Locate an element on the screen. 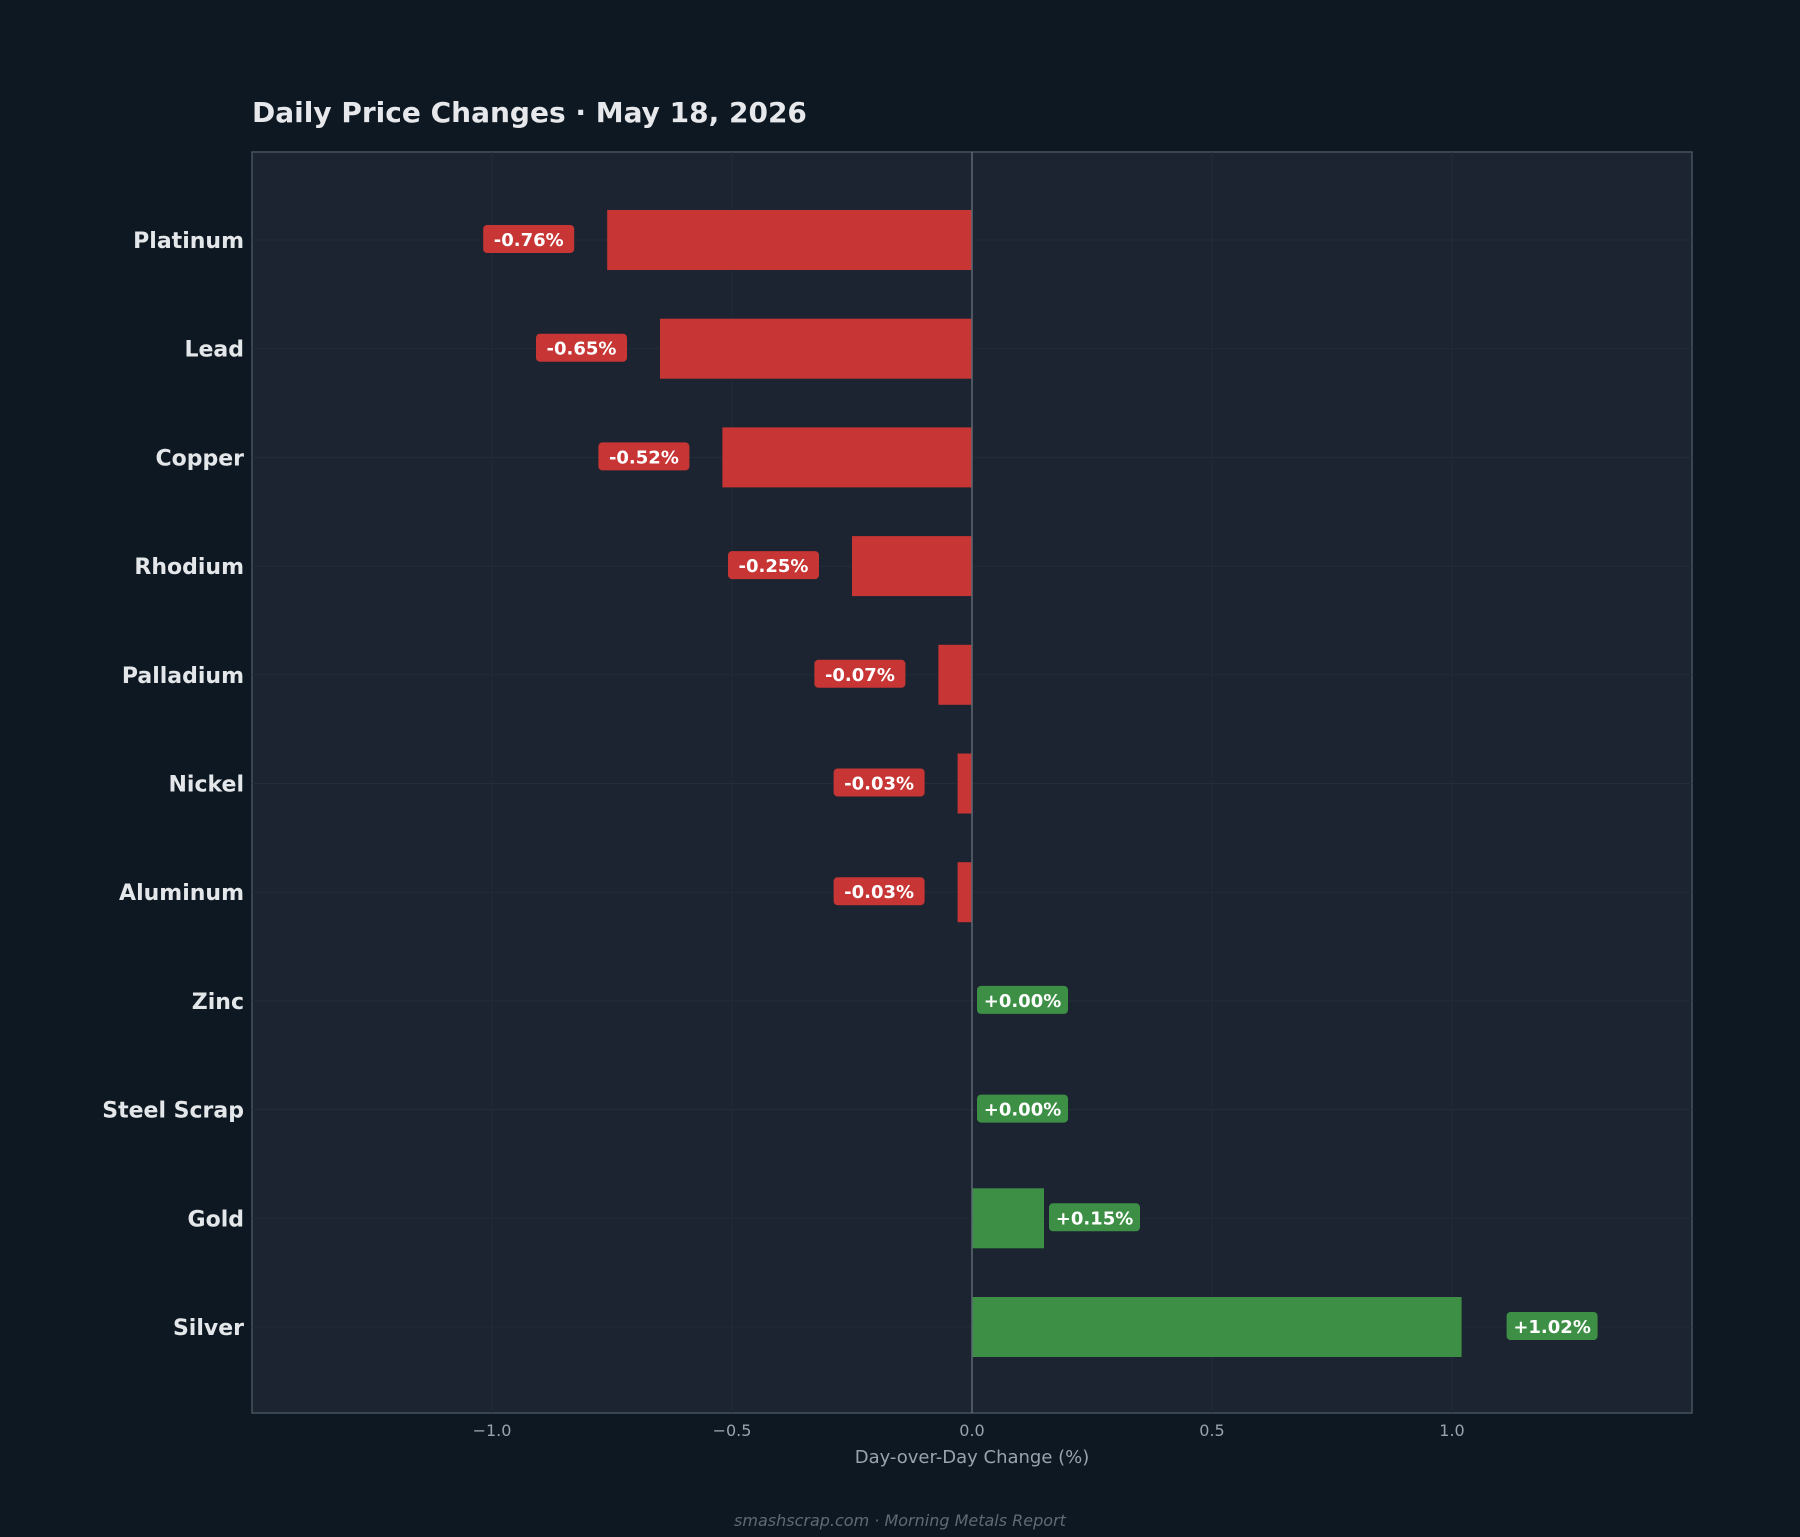 This screenshot has width=1800, height=1537. category-label: Steel Scrap is located at coordinates (173, 1111).